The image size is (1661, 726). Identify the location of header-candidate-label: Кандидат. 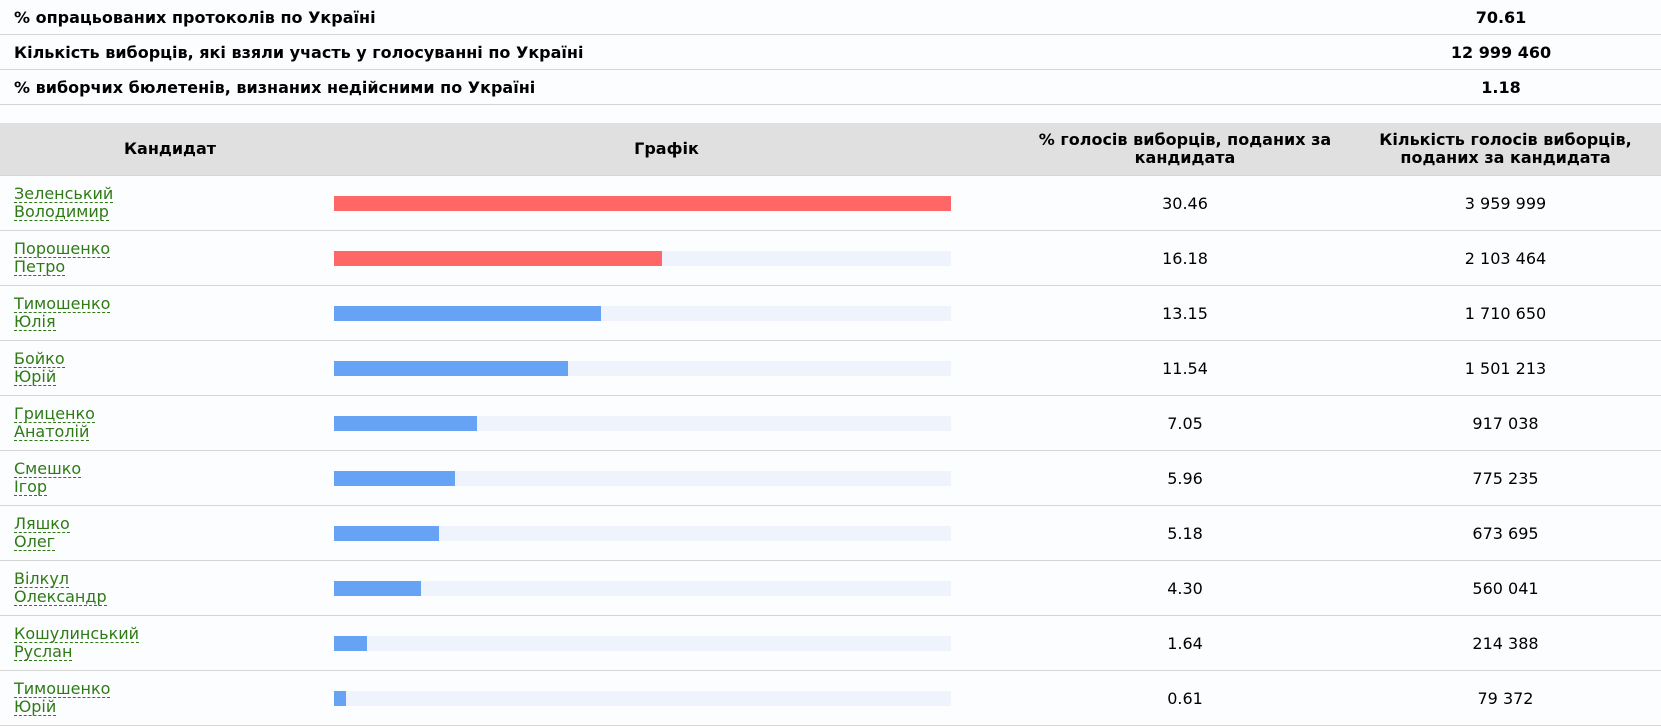
(170, 148).